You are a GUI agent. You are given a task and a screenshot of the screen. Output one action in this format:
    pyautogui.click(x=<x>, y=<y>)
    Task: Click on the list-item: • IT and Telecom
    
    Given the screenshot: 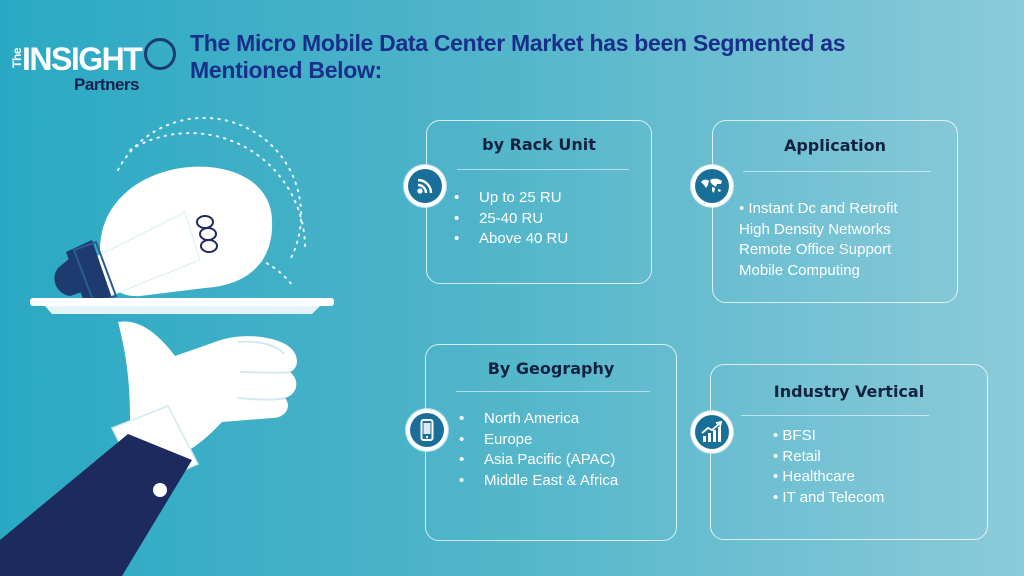 What is the action you would take?
    pyautogui.click(x=829, y=497)
    